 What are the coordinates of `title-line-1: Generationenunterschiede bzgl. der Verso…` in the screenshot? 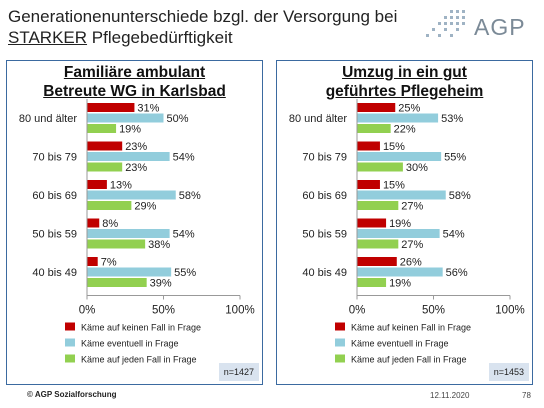 It's located at (203, 16).